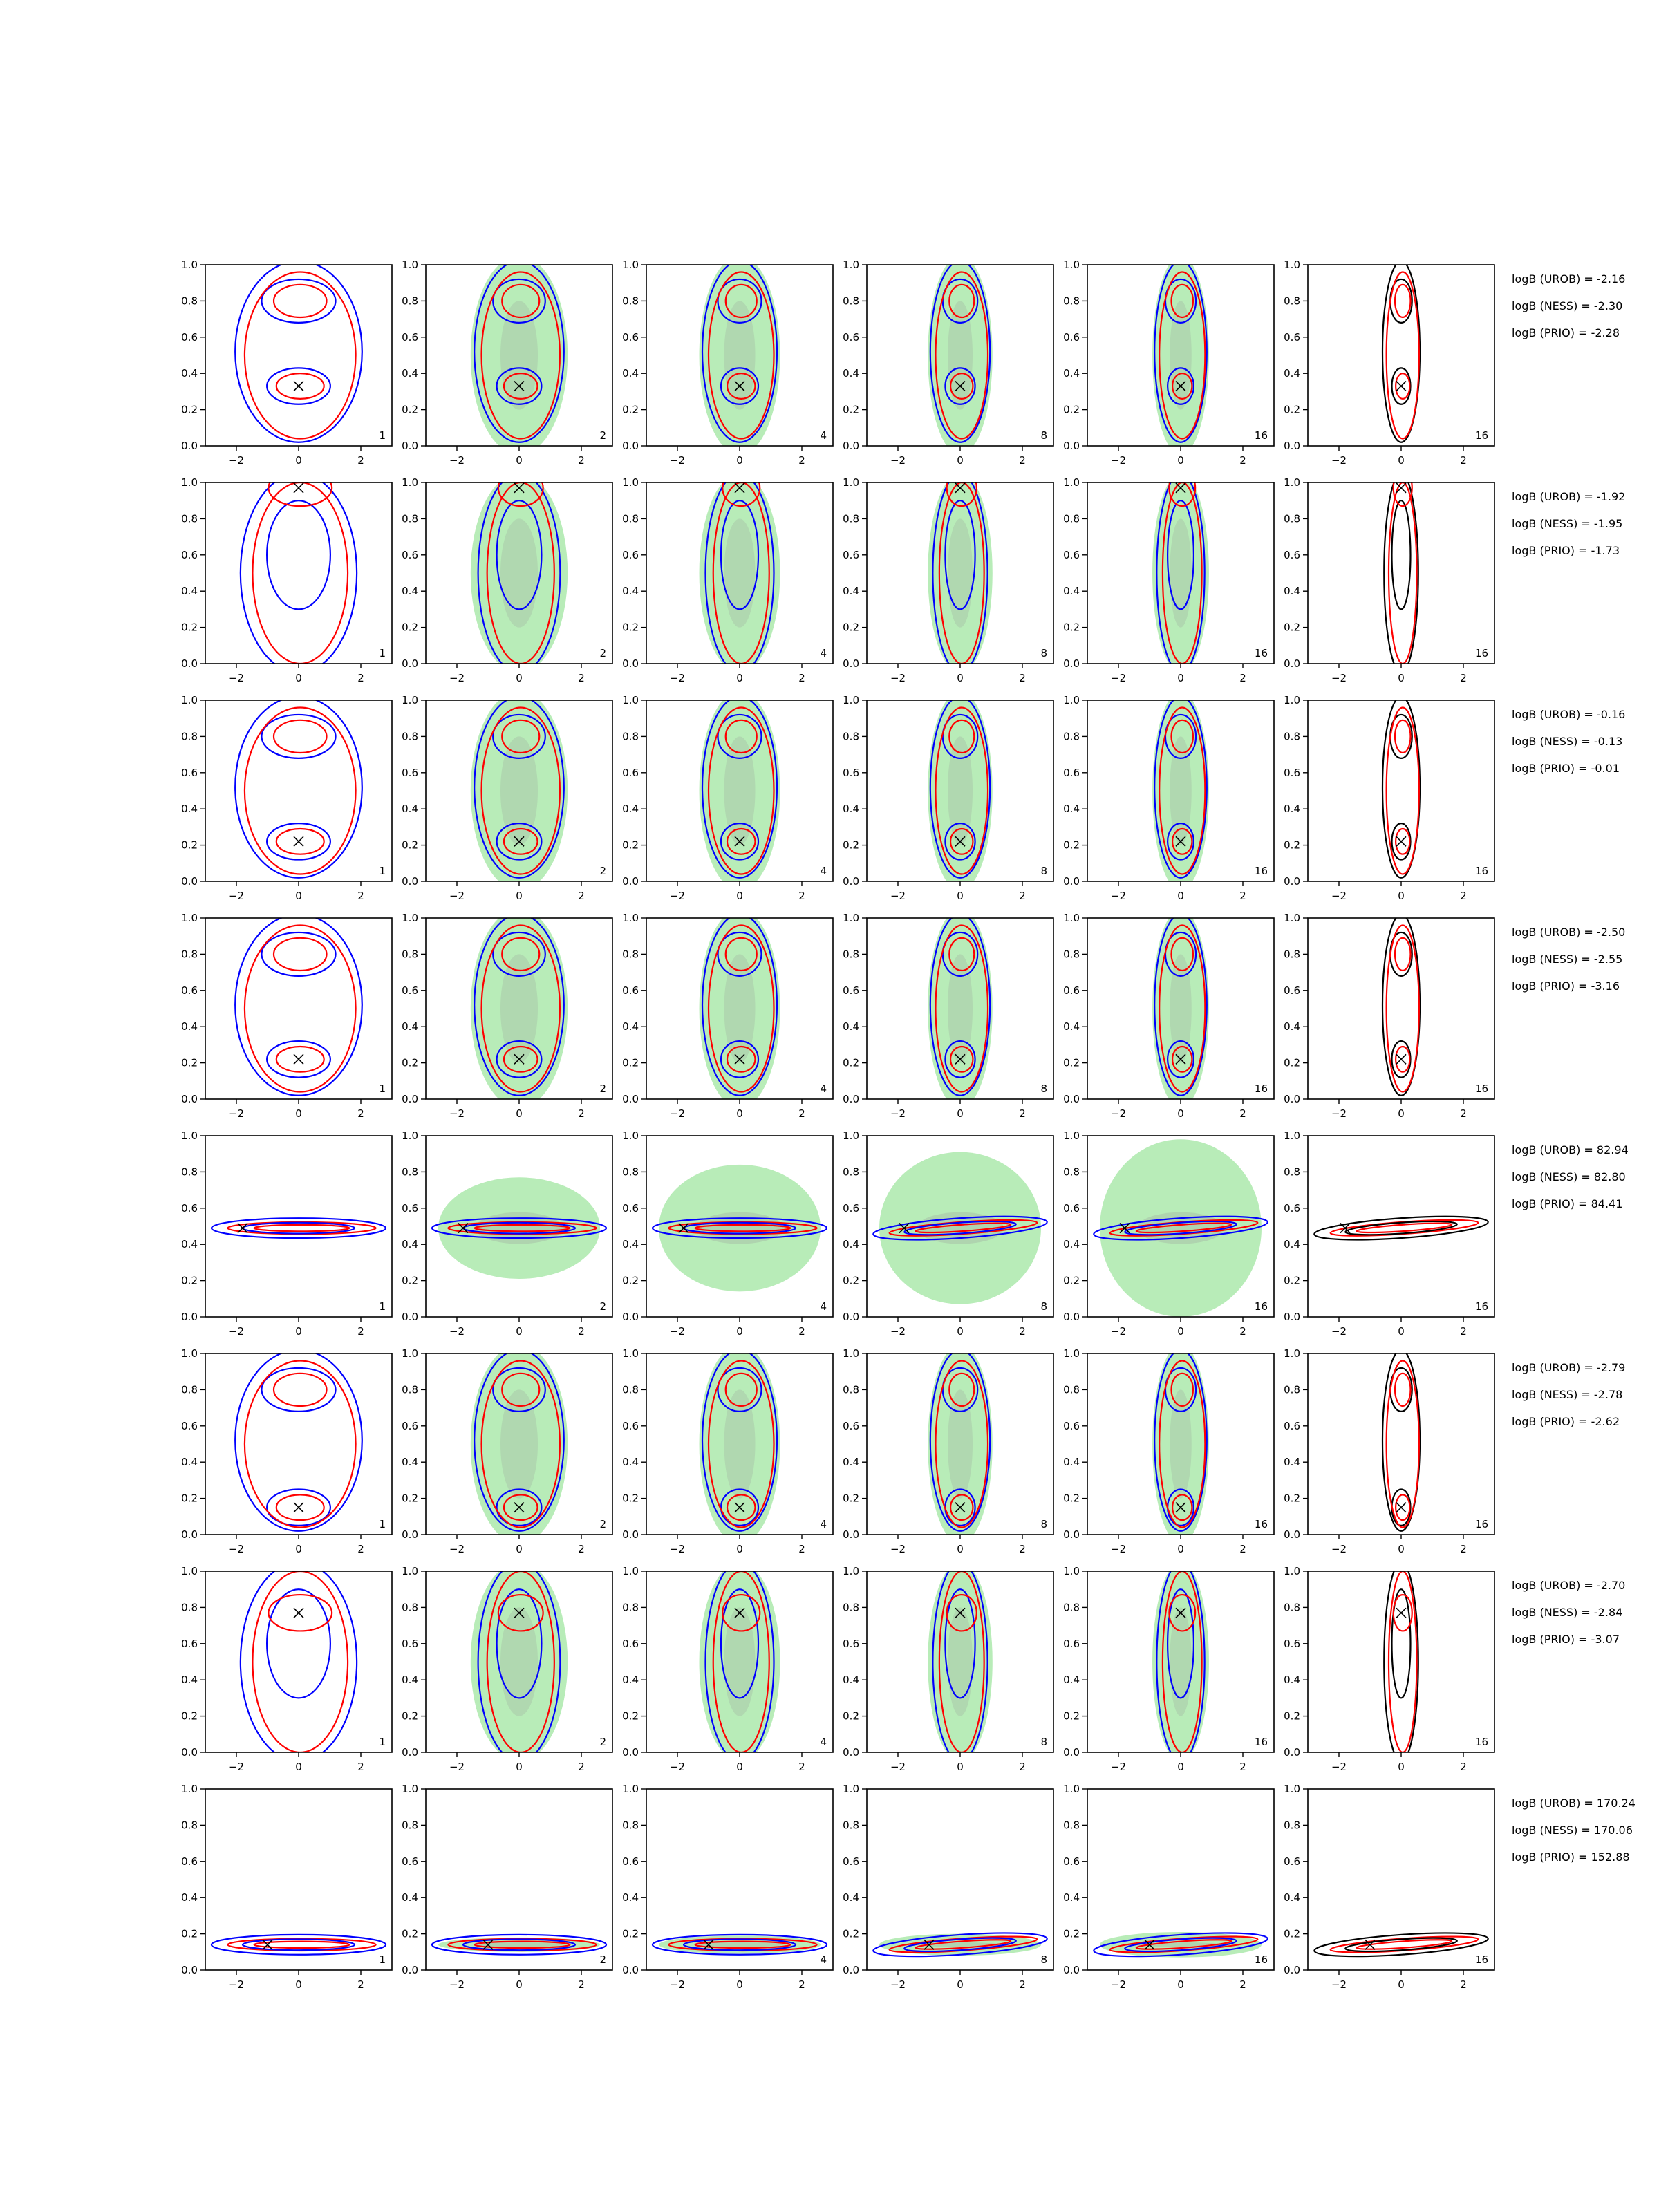  I want to click on panel-r5-c5: −2 0 2 0.0 0.2 0.4 0.6 0.8 1.0 16, so click(1169, 1234).